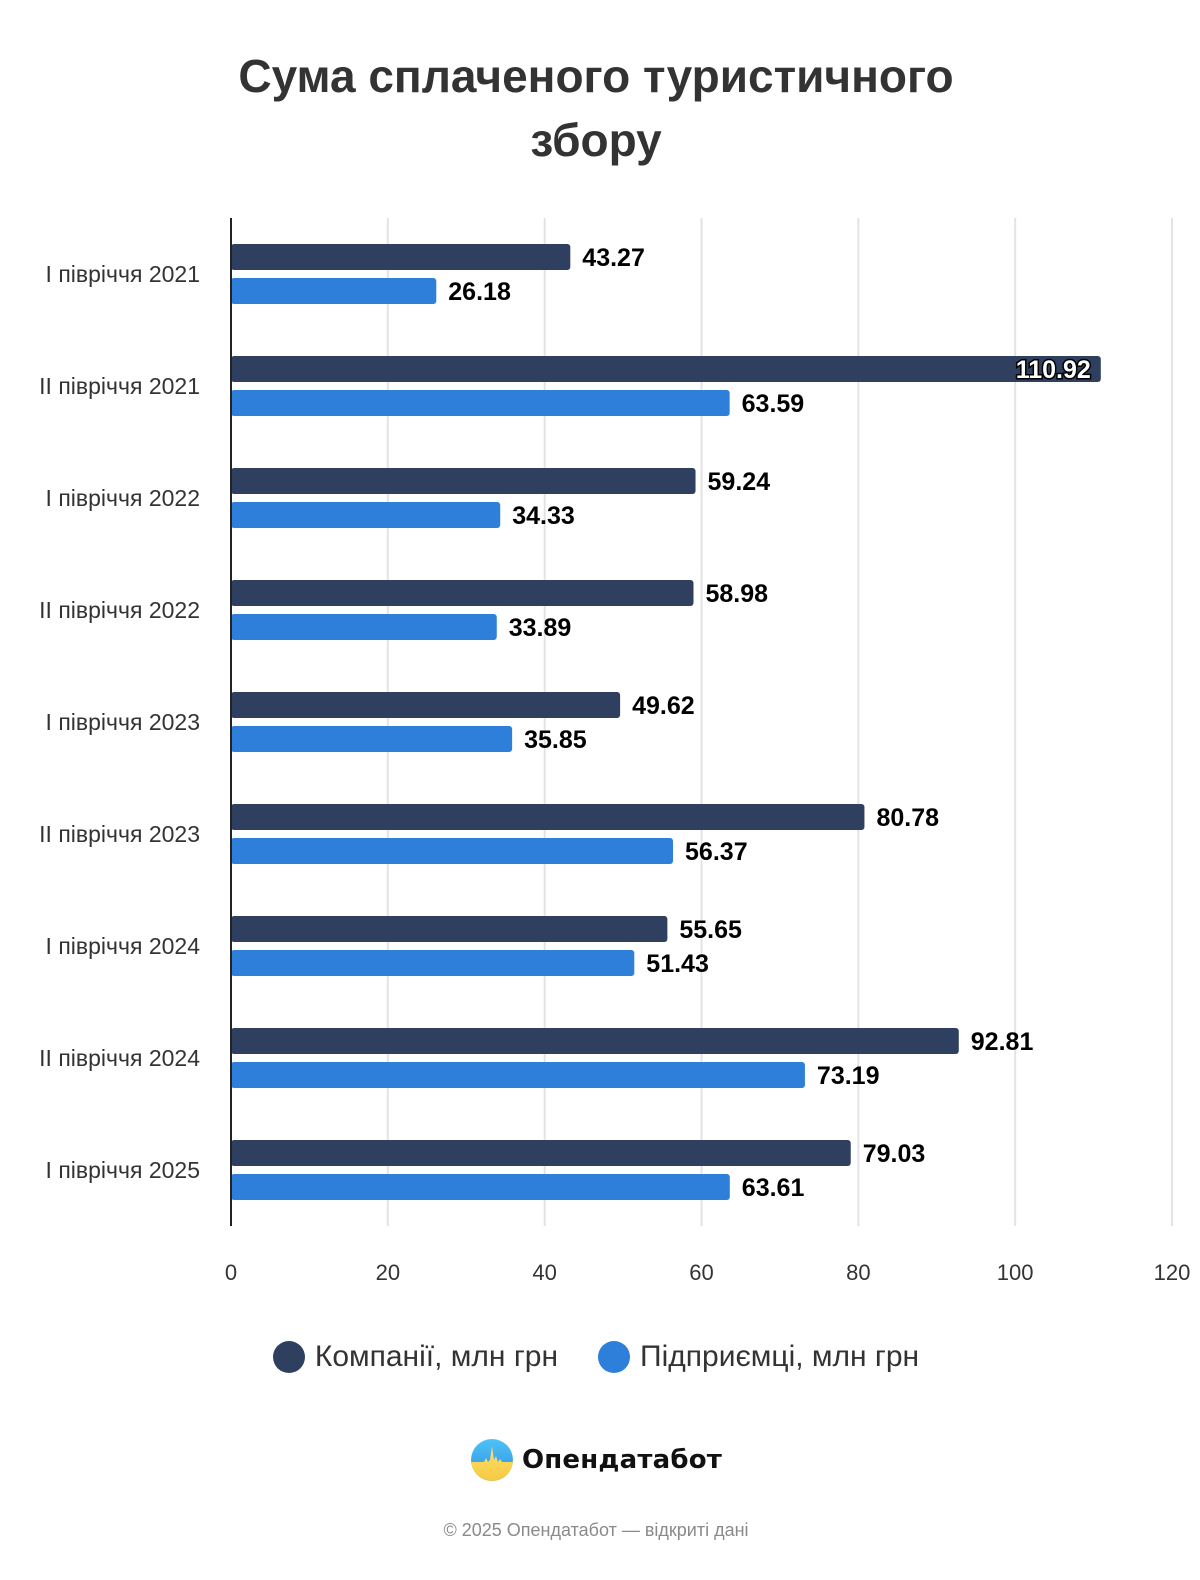  What do you see at coordinates (544, 1272) in the screenshot?
I see `x-tick-label: 40` at bounding box center [544, 1272].